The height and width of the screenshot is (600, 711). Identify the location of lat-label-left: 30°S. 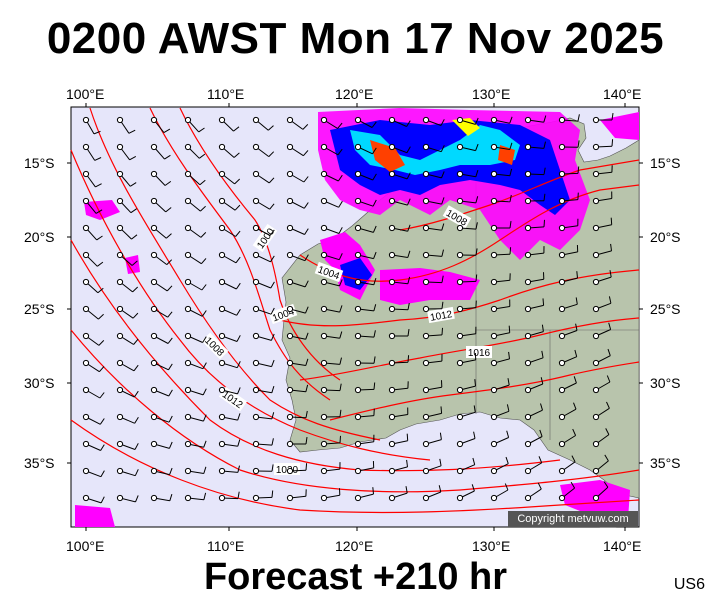
(39, 383).